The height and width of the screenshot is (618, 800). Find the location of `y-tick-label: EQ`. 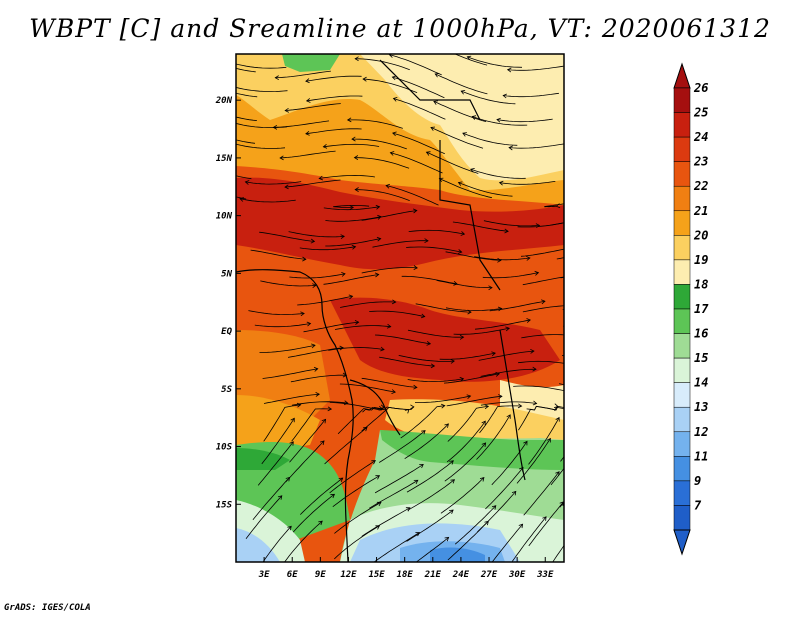

y-tick-label: EQ is located at coordinates (226, 332).